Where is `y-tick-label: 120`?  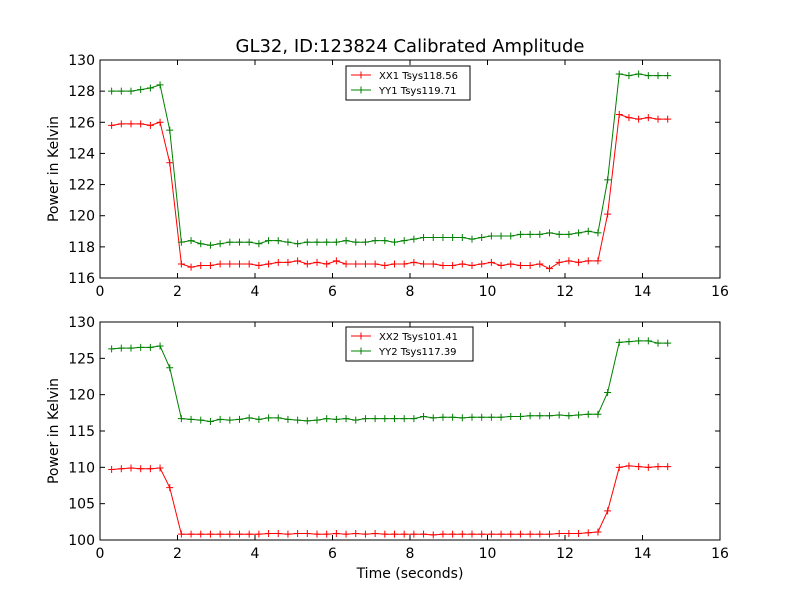
y-tick-label: 120 is located at coordinates (81, 217).